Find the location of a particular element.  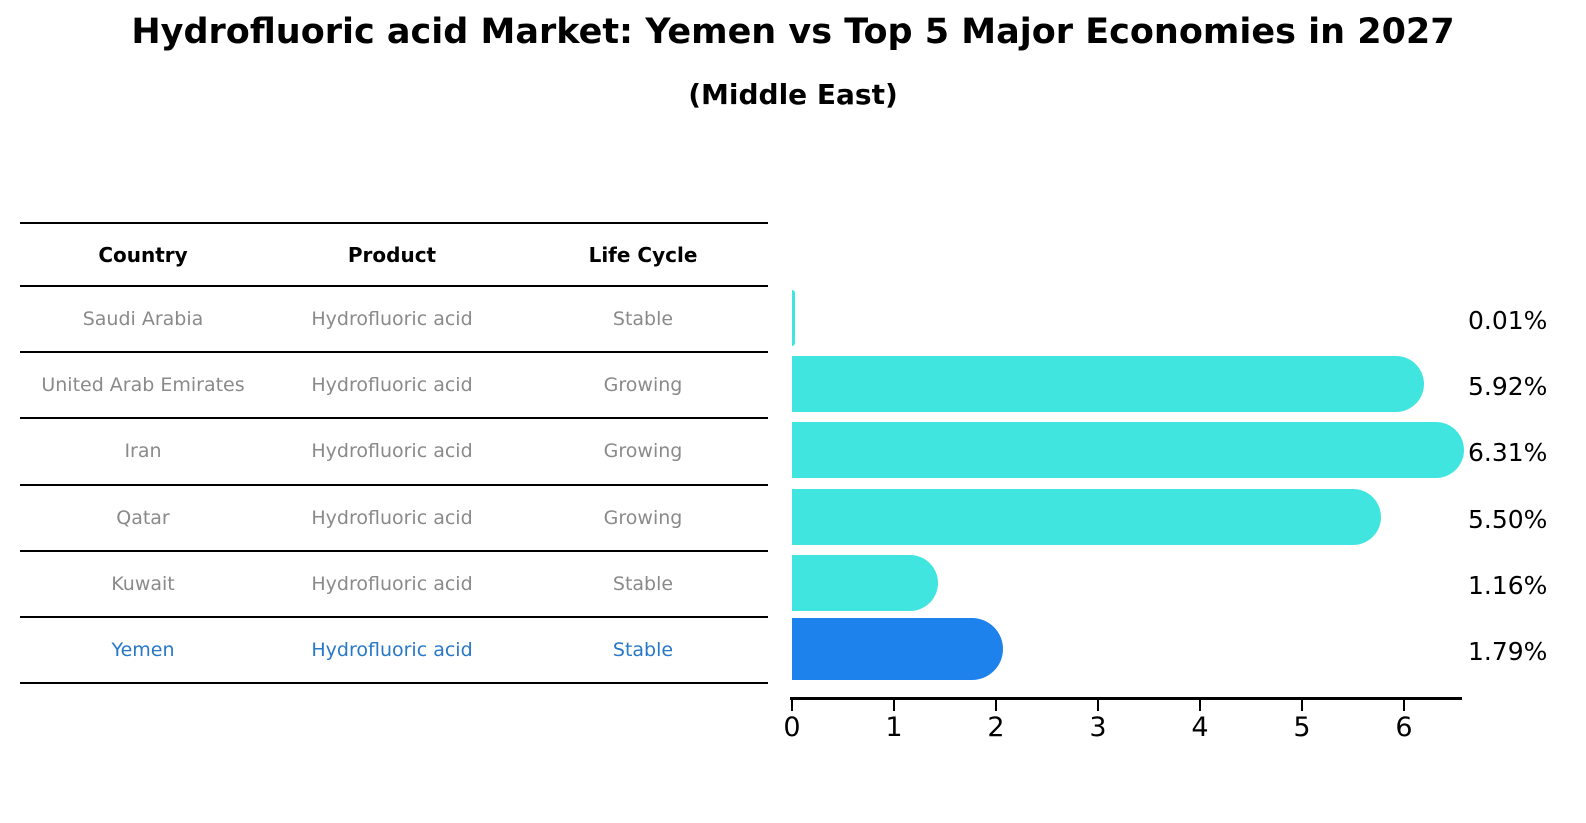

country-cell: Qatar is located at coordinates (143, 517).